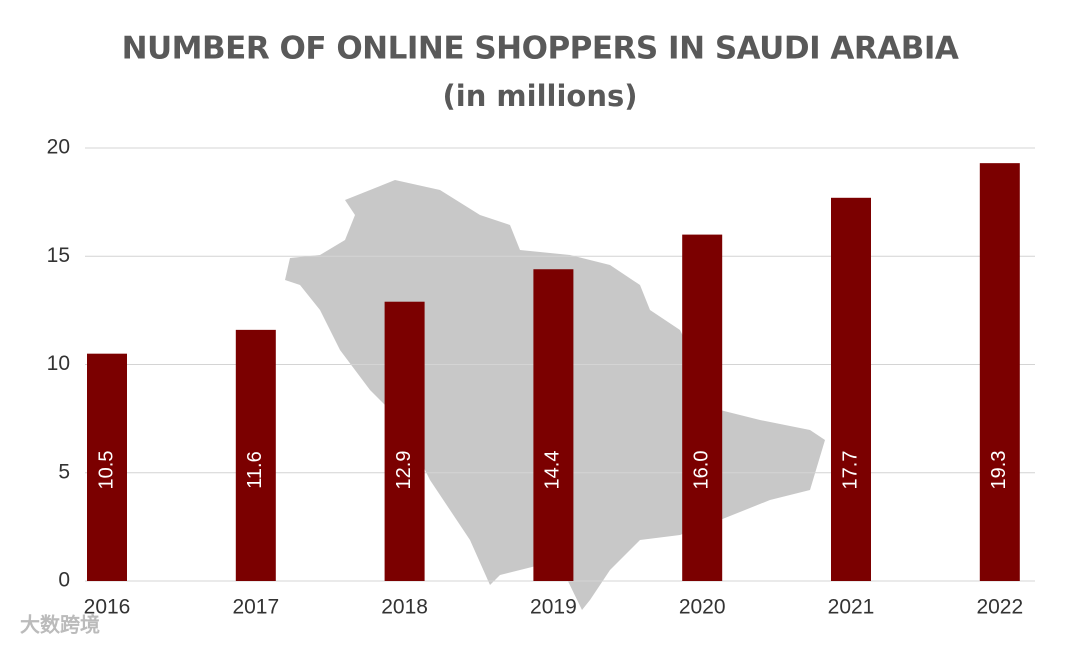 This screenshot has width=1080, height=645. What do you see at coordinates (701, 470) in the screenshot?
I see `value-label: 16.0` at bounding box center [701, 470].